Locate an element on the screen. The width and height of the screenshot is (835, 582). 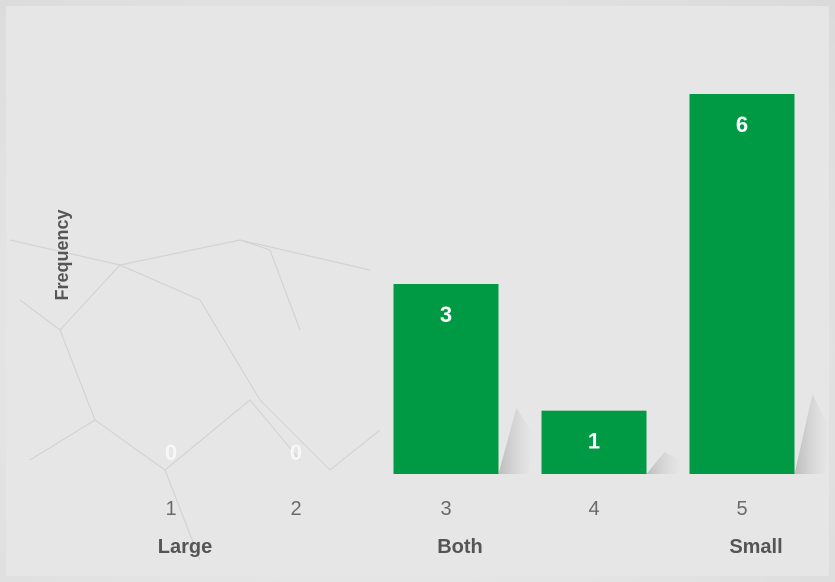
data-label-2: 0 is located at coordinates (296, 452).